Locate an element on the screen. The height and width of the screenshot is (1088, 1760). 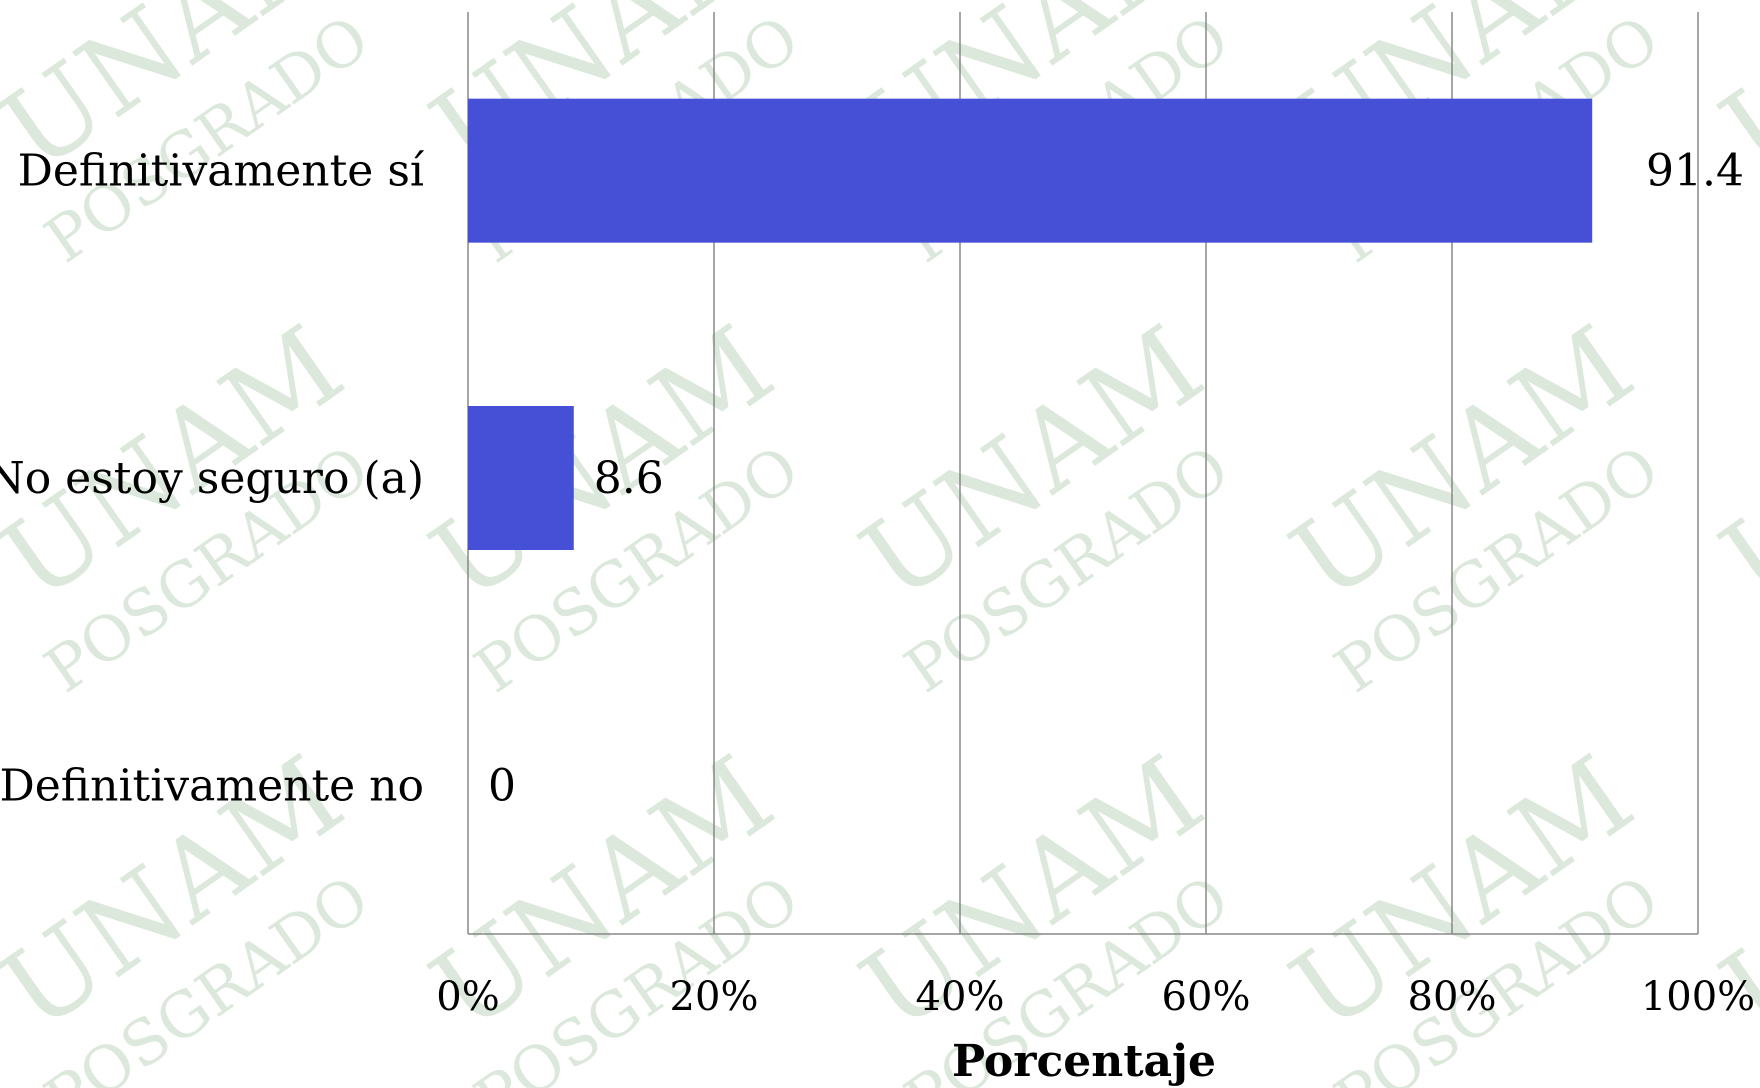
watermark-unam-text: UNAM is located at coordinates (1729, 463).